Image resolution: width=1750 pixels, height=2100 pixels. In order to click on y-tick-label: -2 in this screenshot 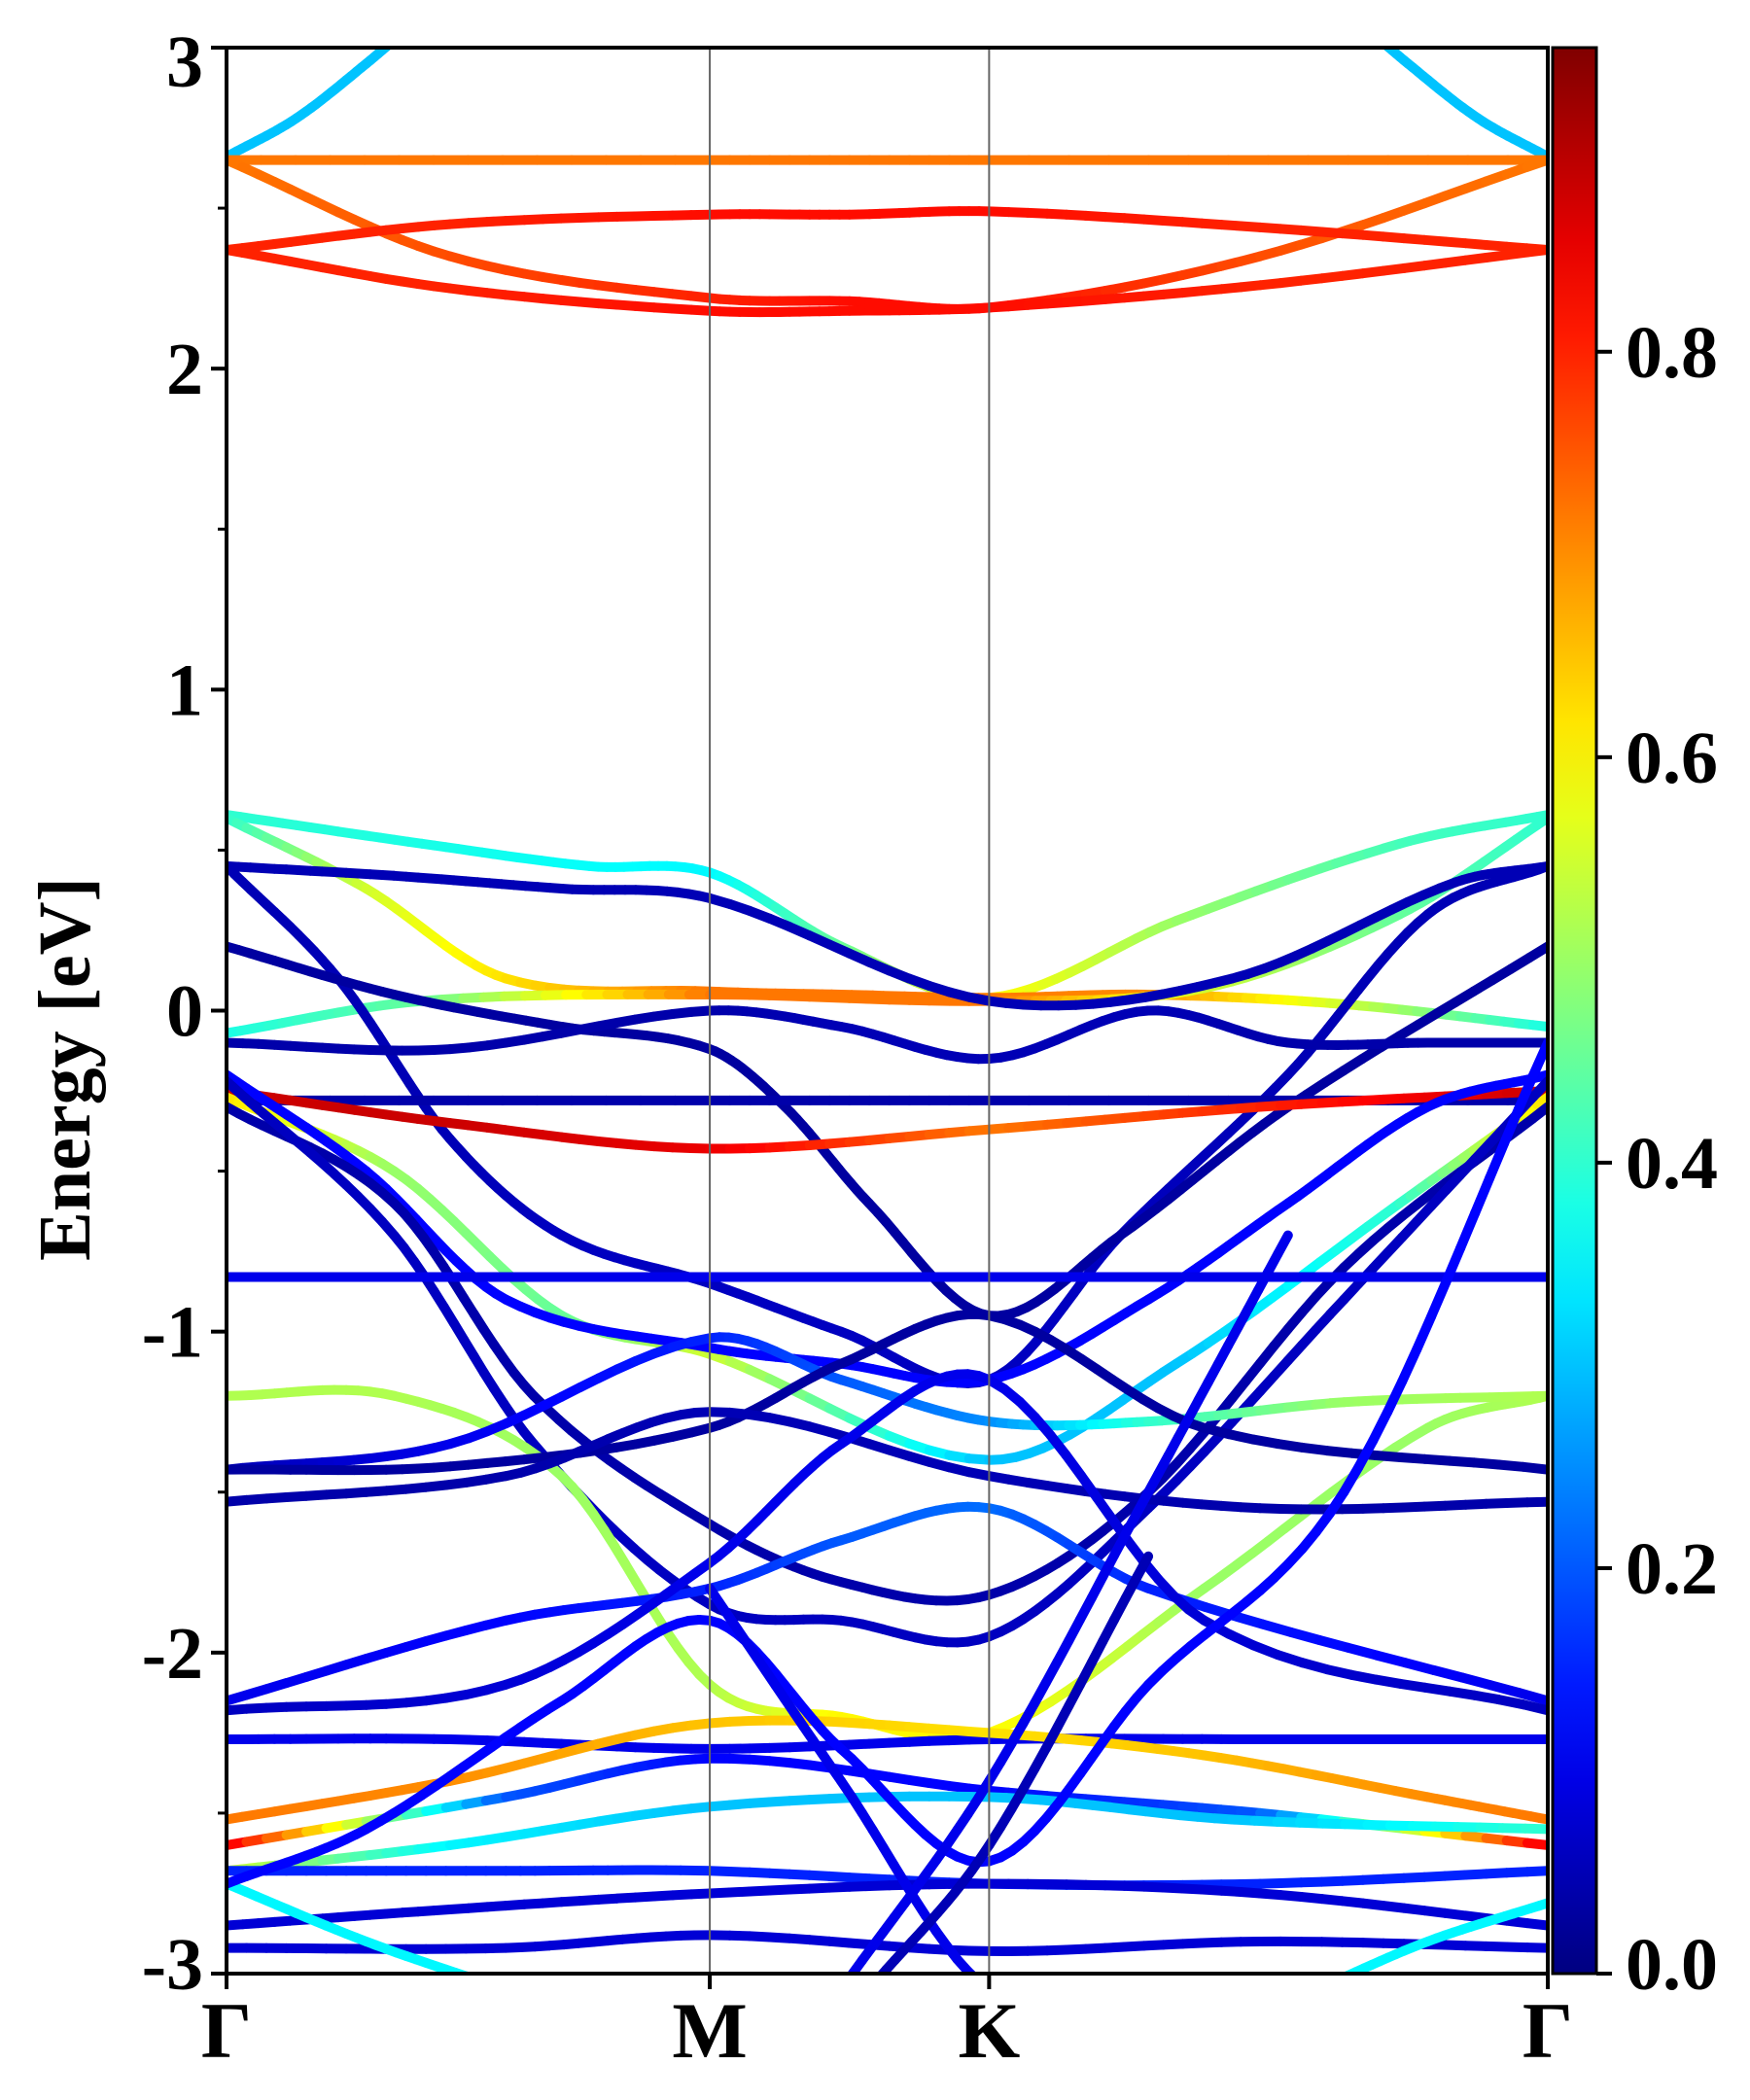, I will do `click(172, 1654)`.